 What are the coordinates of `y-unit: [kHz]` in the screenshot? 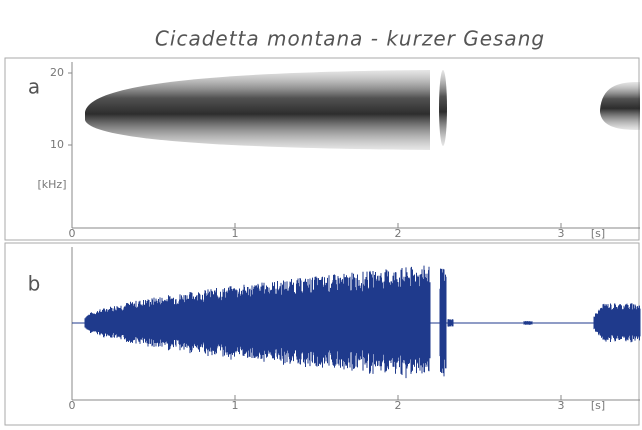 It's located at (52, 184).